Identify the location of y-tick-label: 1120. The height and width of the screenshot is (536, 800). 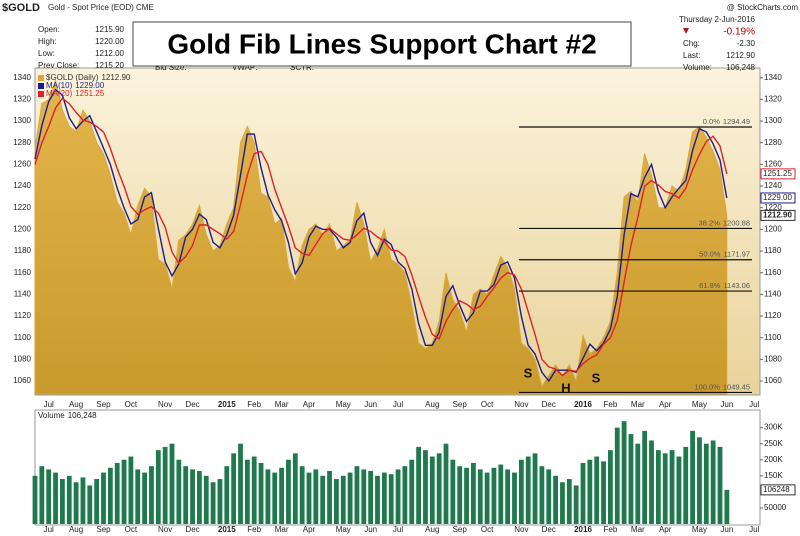
(773, 315).